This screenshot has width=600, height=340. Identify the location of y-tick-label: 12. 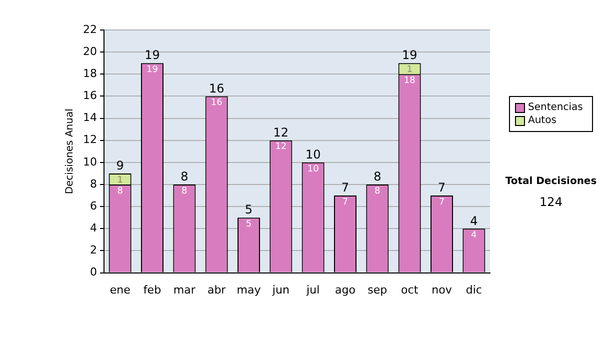
(89, 139).